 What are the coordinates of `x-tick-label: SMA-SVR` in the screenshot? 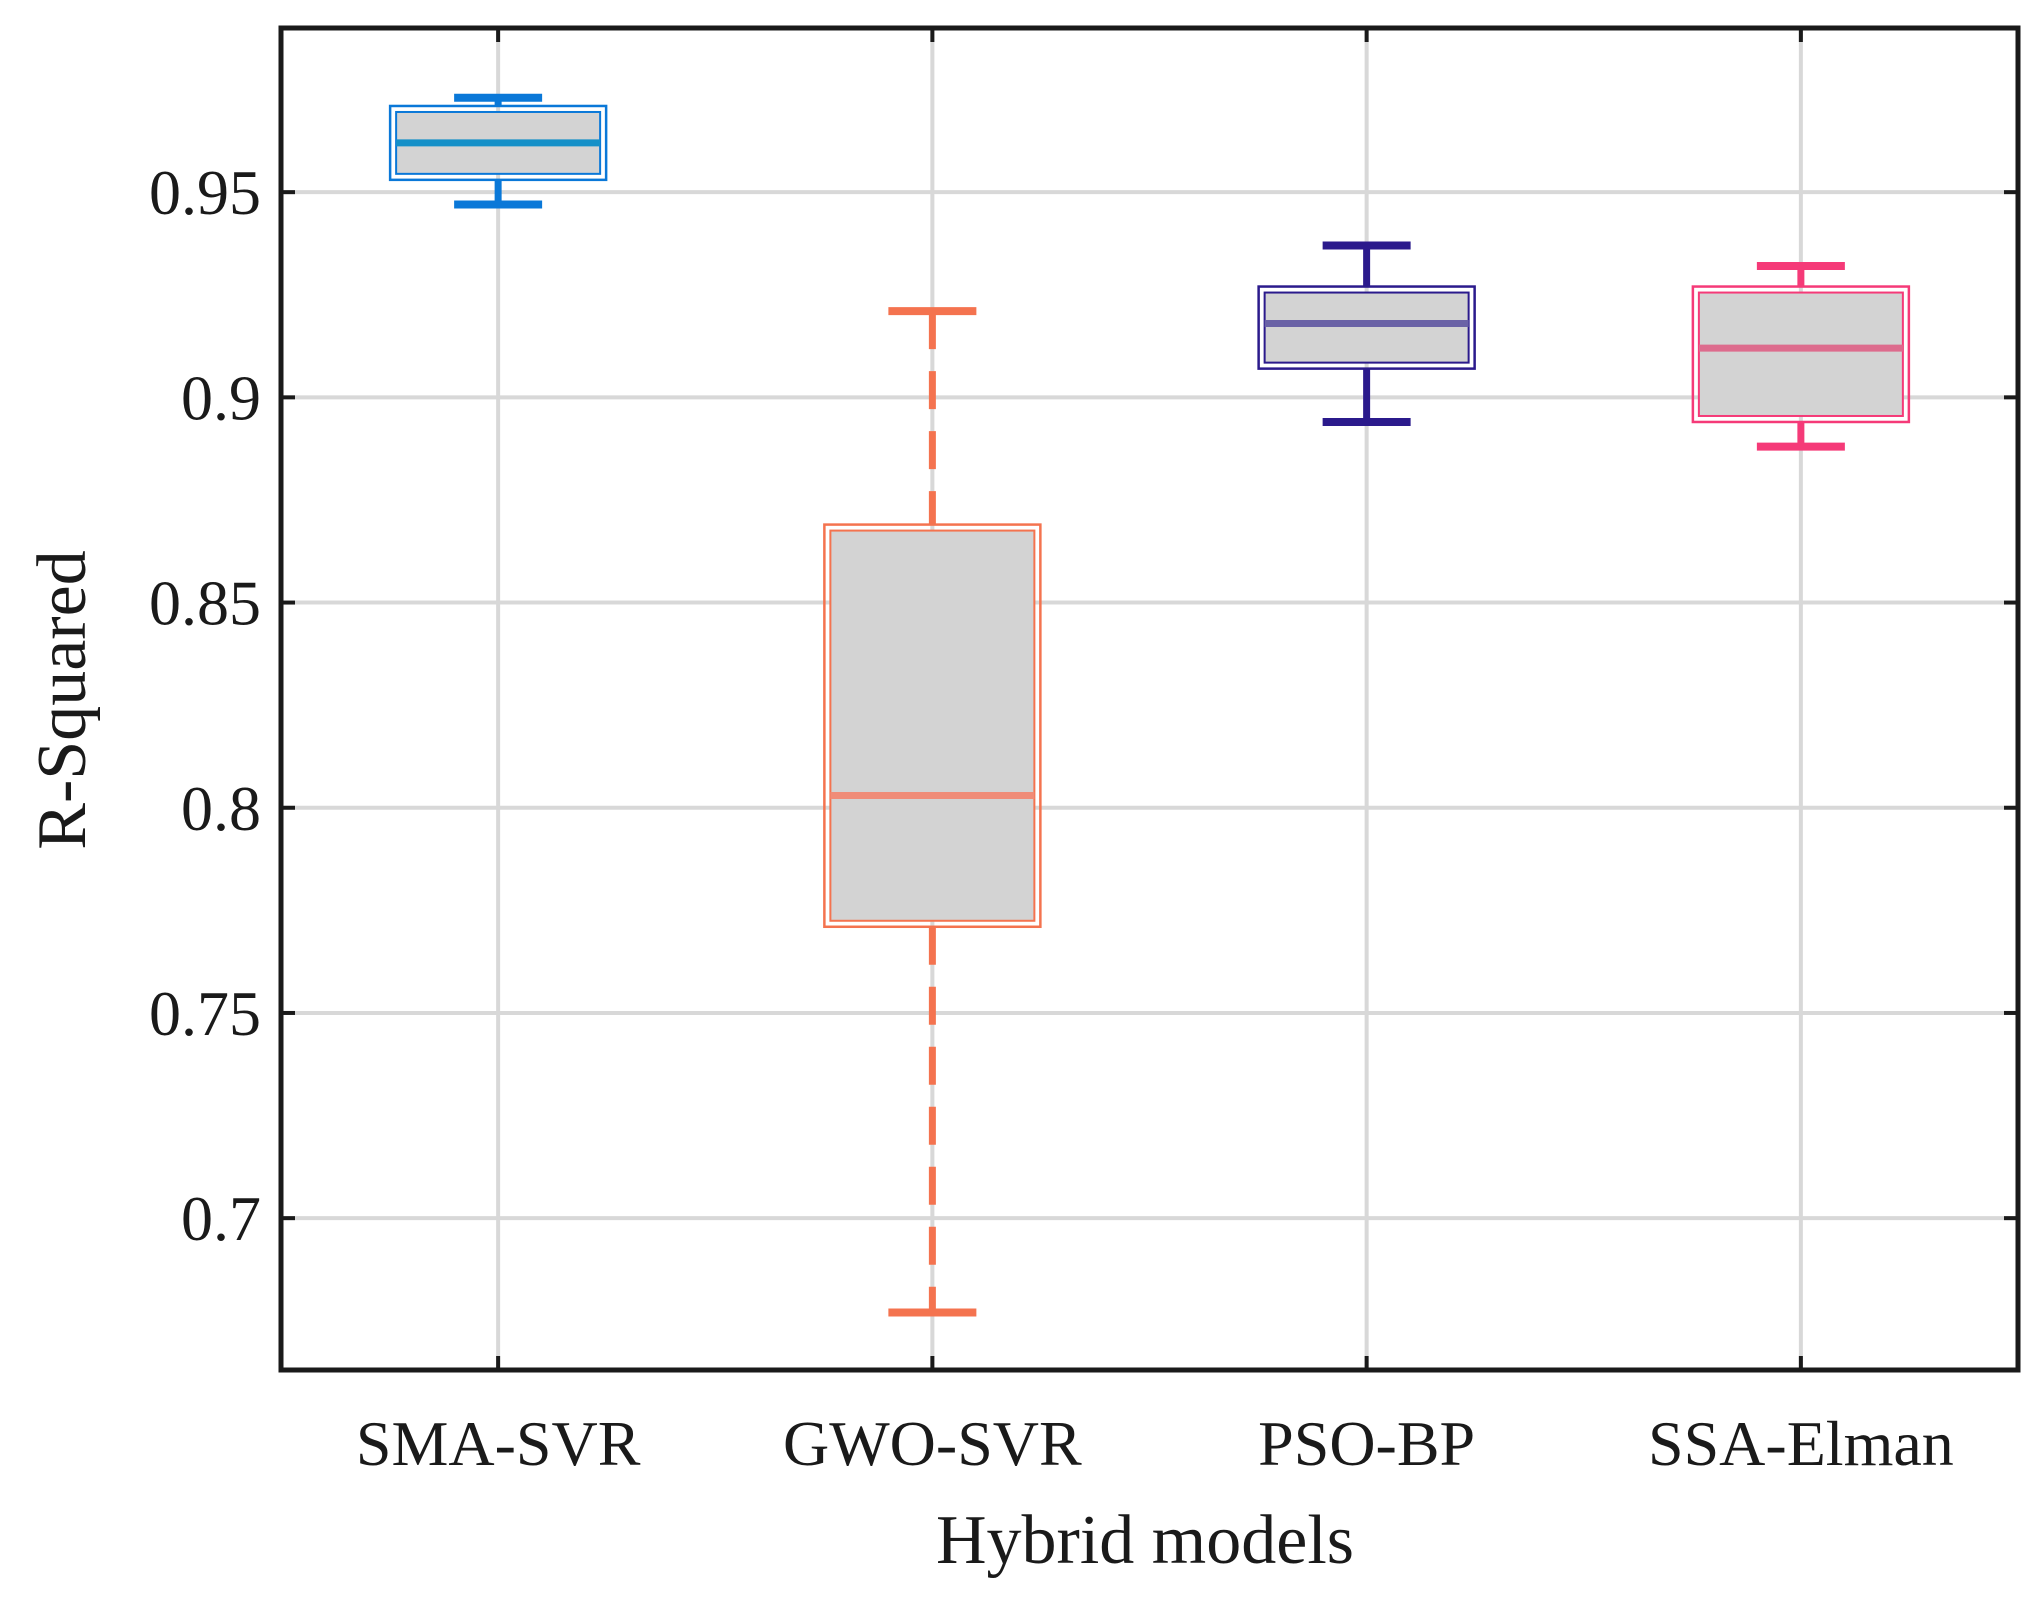 It's located at (498, 1443).